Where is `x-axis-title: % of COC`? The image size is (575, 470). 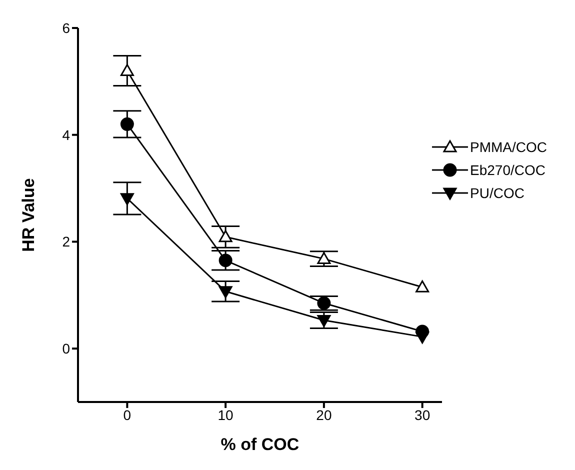 x-axis-title: % of COC is located at coordinates (260, 444).